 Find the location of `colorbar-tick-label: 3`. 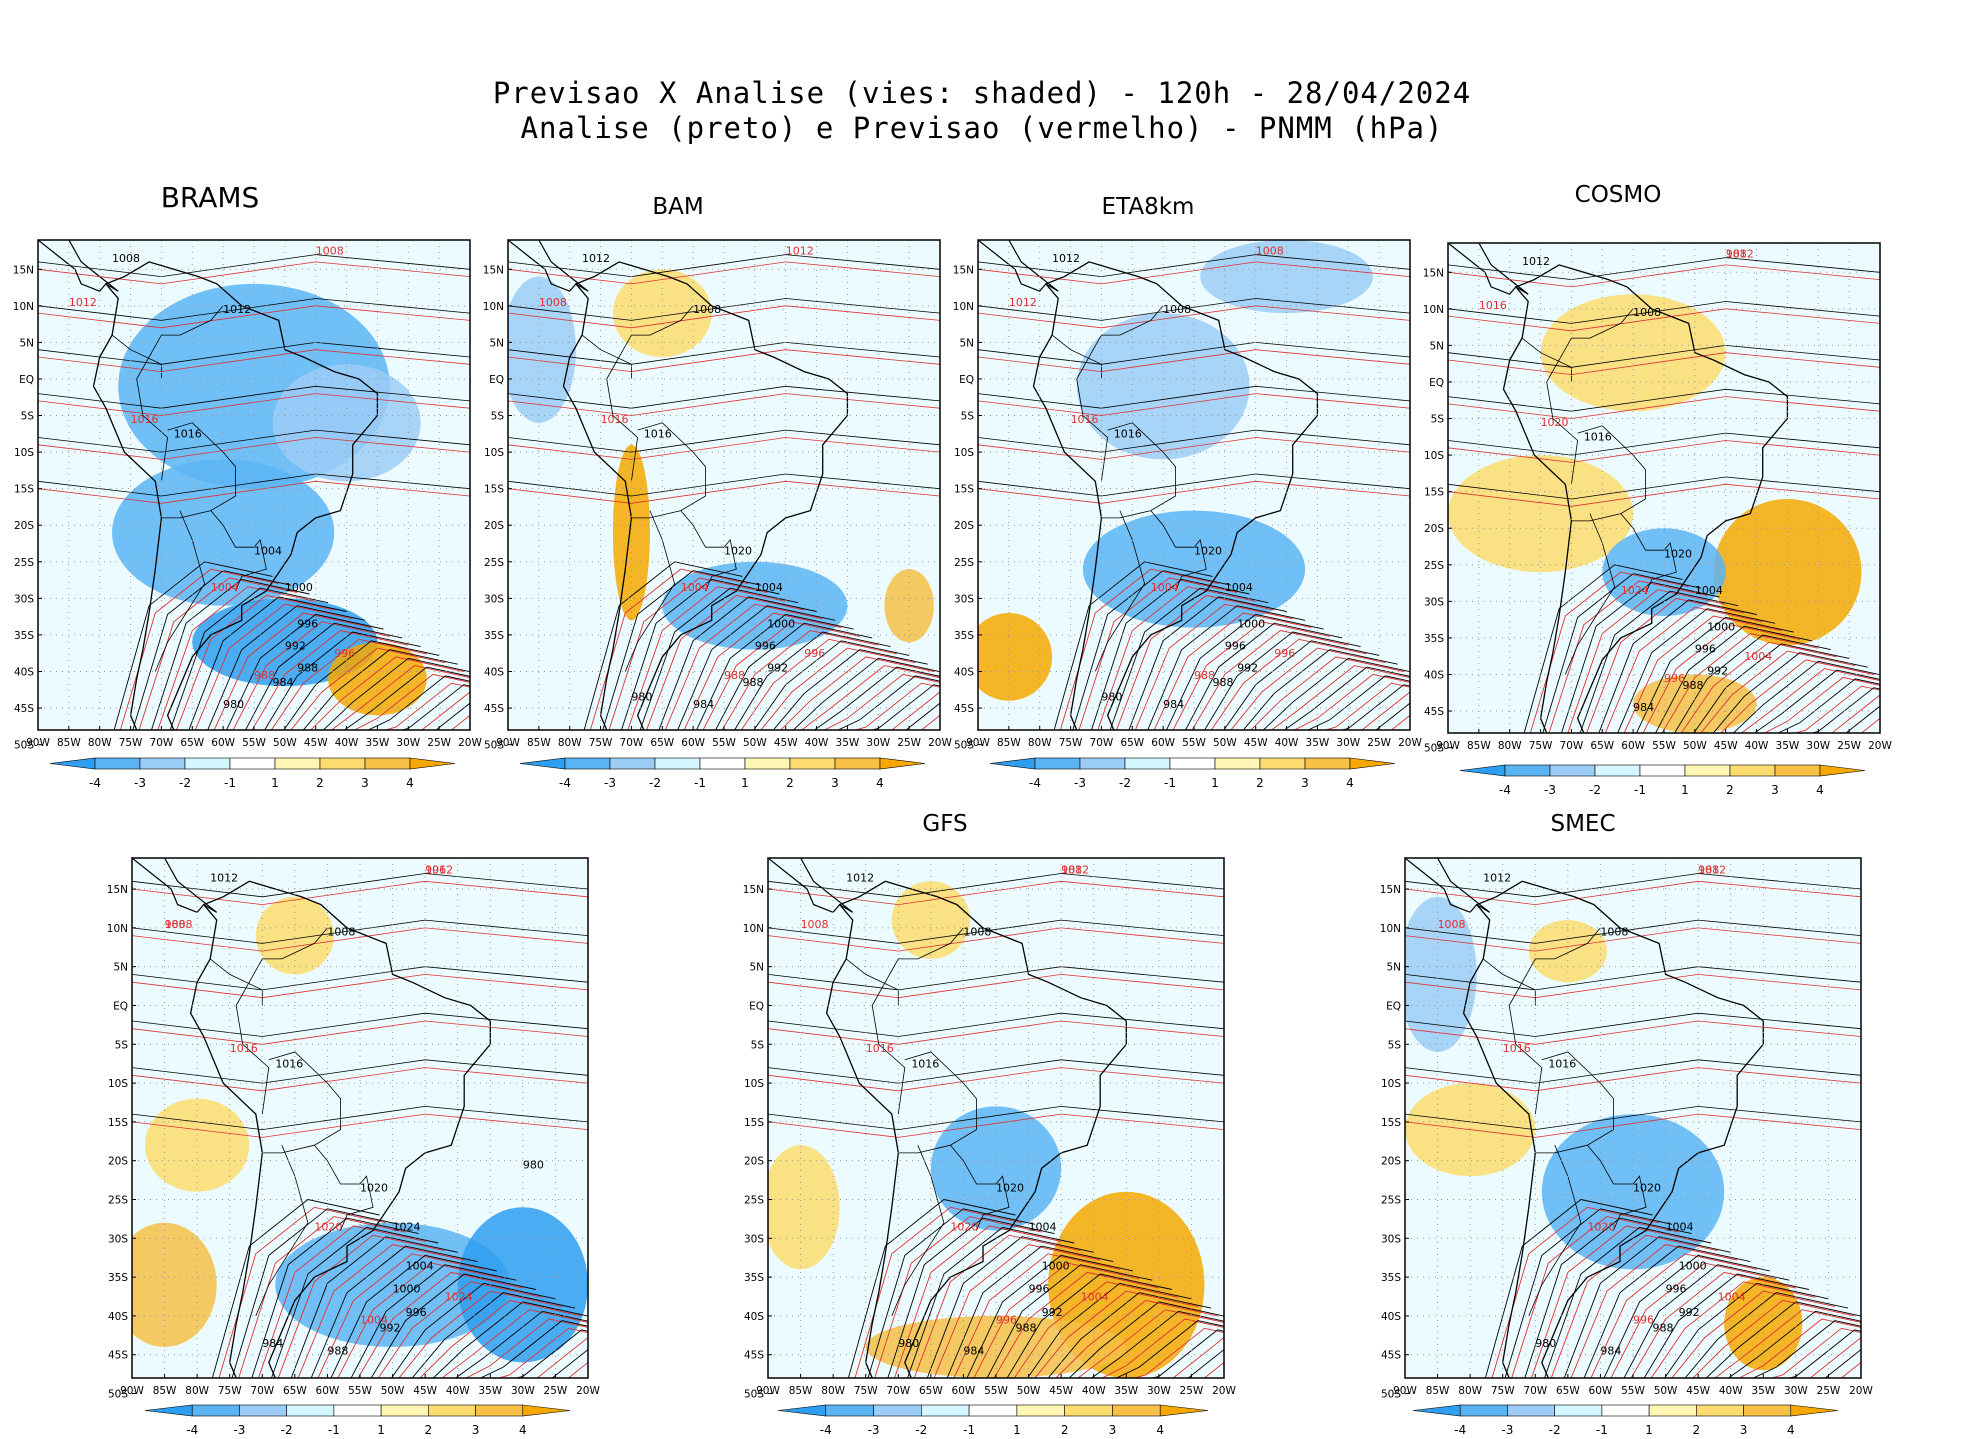

colorbar-tick-label: 3 is located at coordinates (1305, 783).